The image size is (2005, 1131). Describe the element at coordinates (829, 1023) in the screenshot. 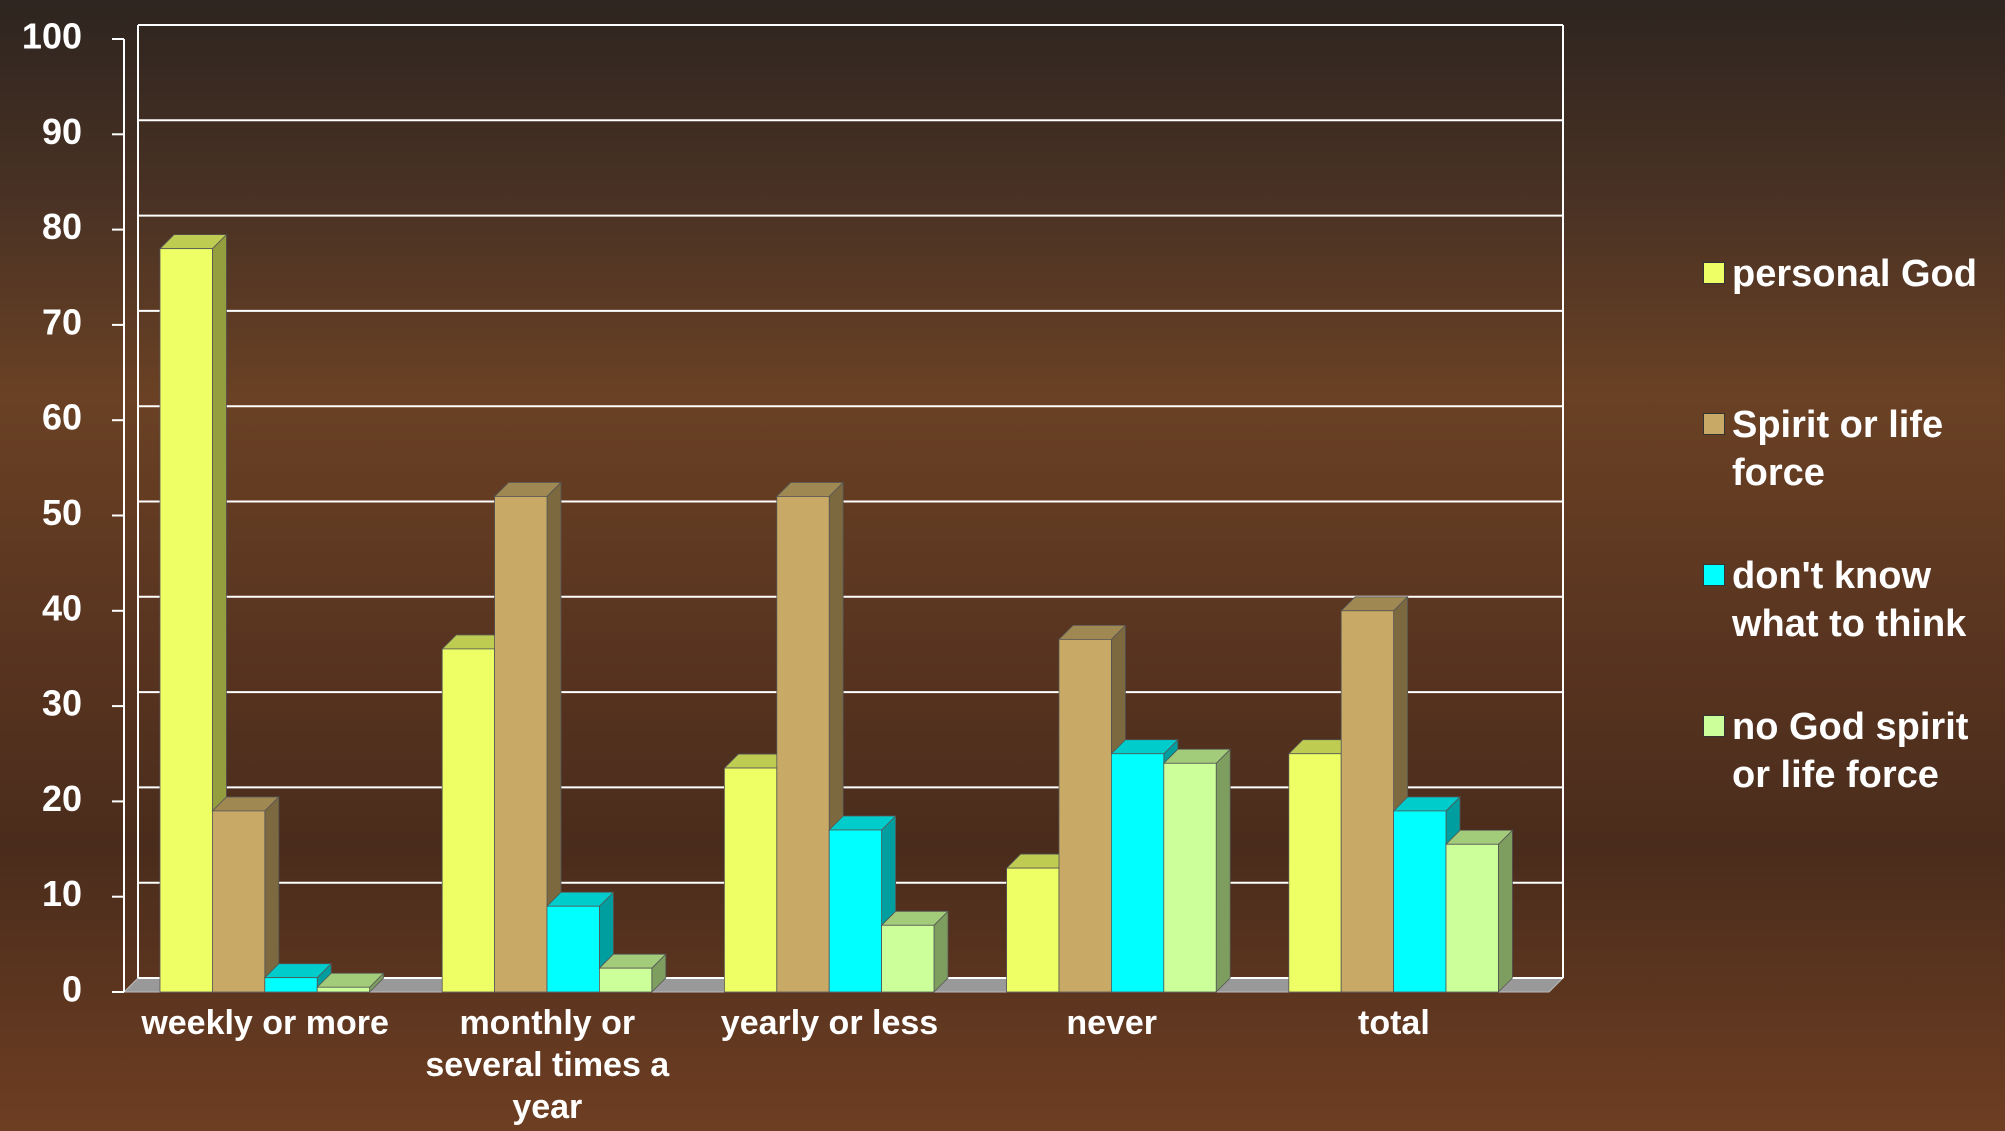

I see `x-tick-label: yearly or less` at that location.